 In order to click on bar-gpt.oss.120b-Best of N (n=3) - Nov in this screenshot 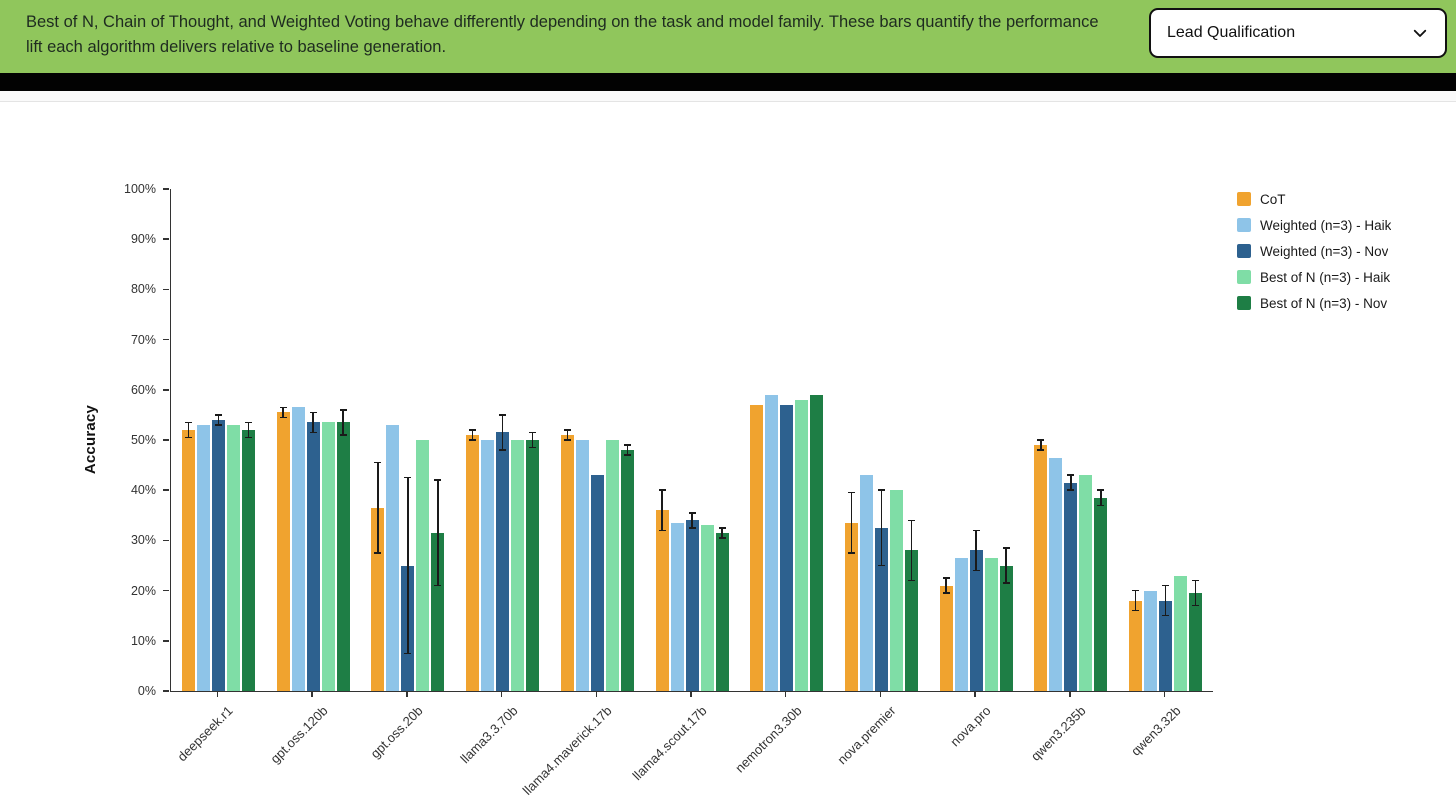, I will do `click(343, 556)`.